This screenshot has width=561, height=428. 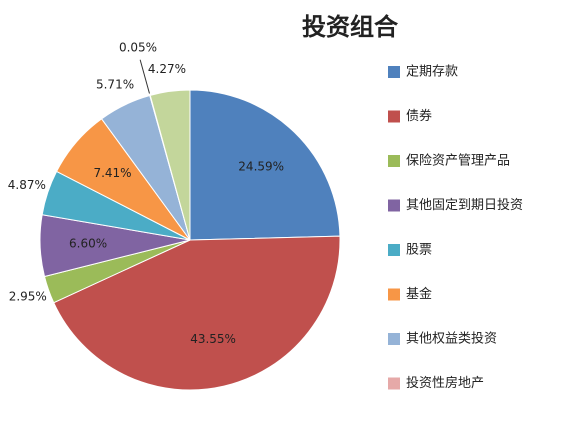 I want to click on legend-label: 保险资产管理产品, so click(x=458, y=161).